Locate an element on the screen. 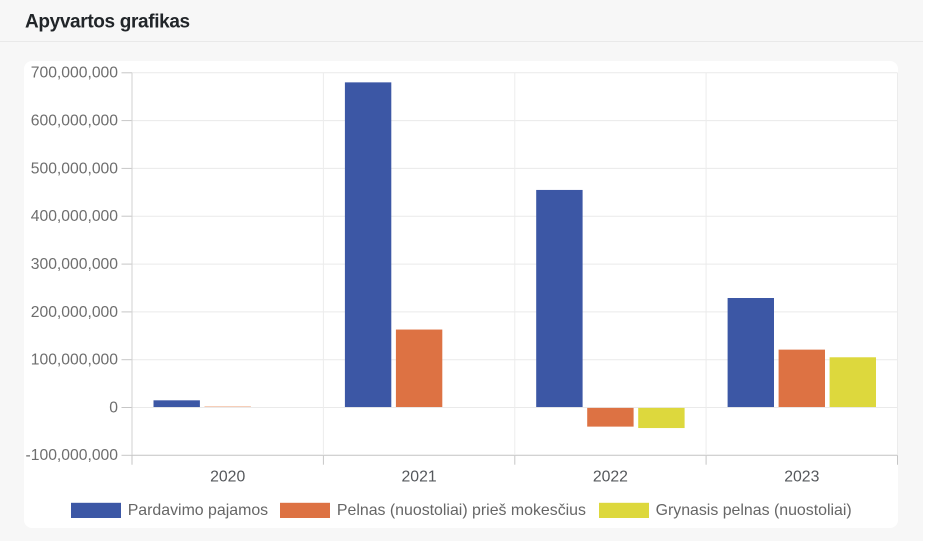 The image size is (942, 541). svg-text: 200,000,000 is located at coordinates (75, 312).